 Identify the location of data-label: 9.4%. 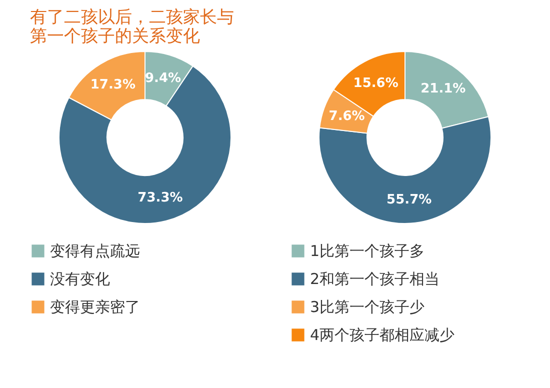
(163, 78).